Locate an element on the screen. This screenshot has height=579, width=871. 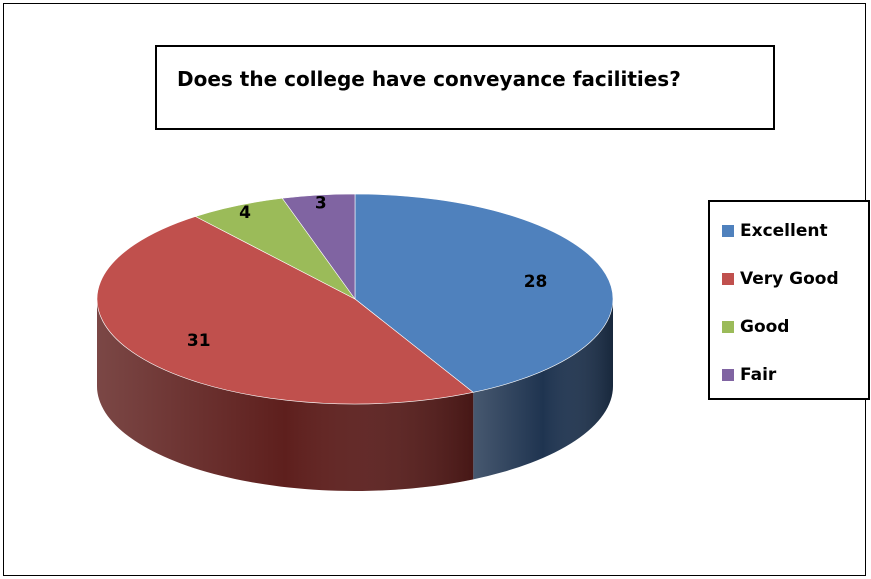
pie-slice-fair is located at coordinates (318, 246).